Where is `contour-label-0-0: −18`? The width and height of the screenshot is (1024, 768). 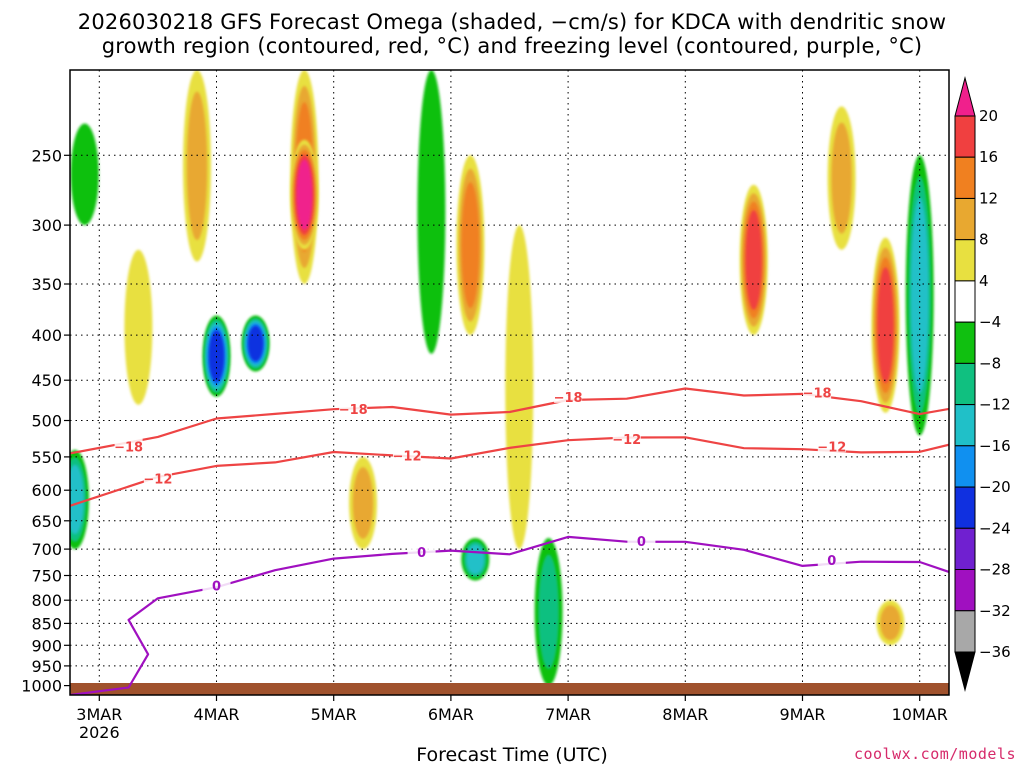
contour-label-0-0: −18 is located at coordinates (128, 447).